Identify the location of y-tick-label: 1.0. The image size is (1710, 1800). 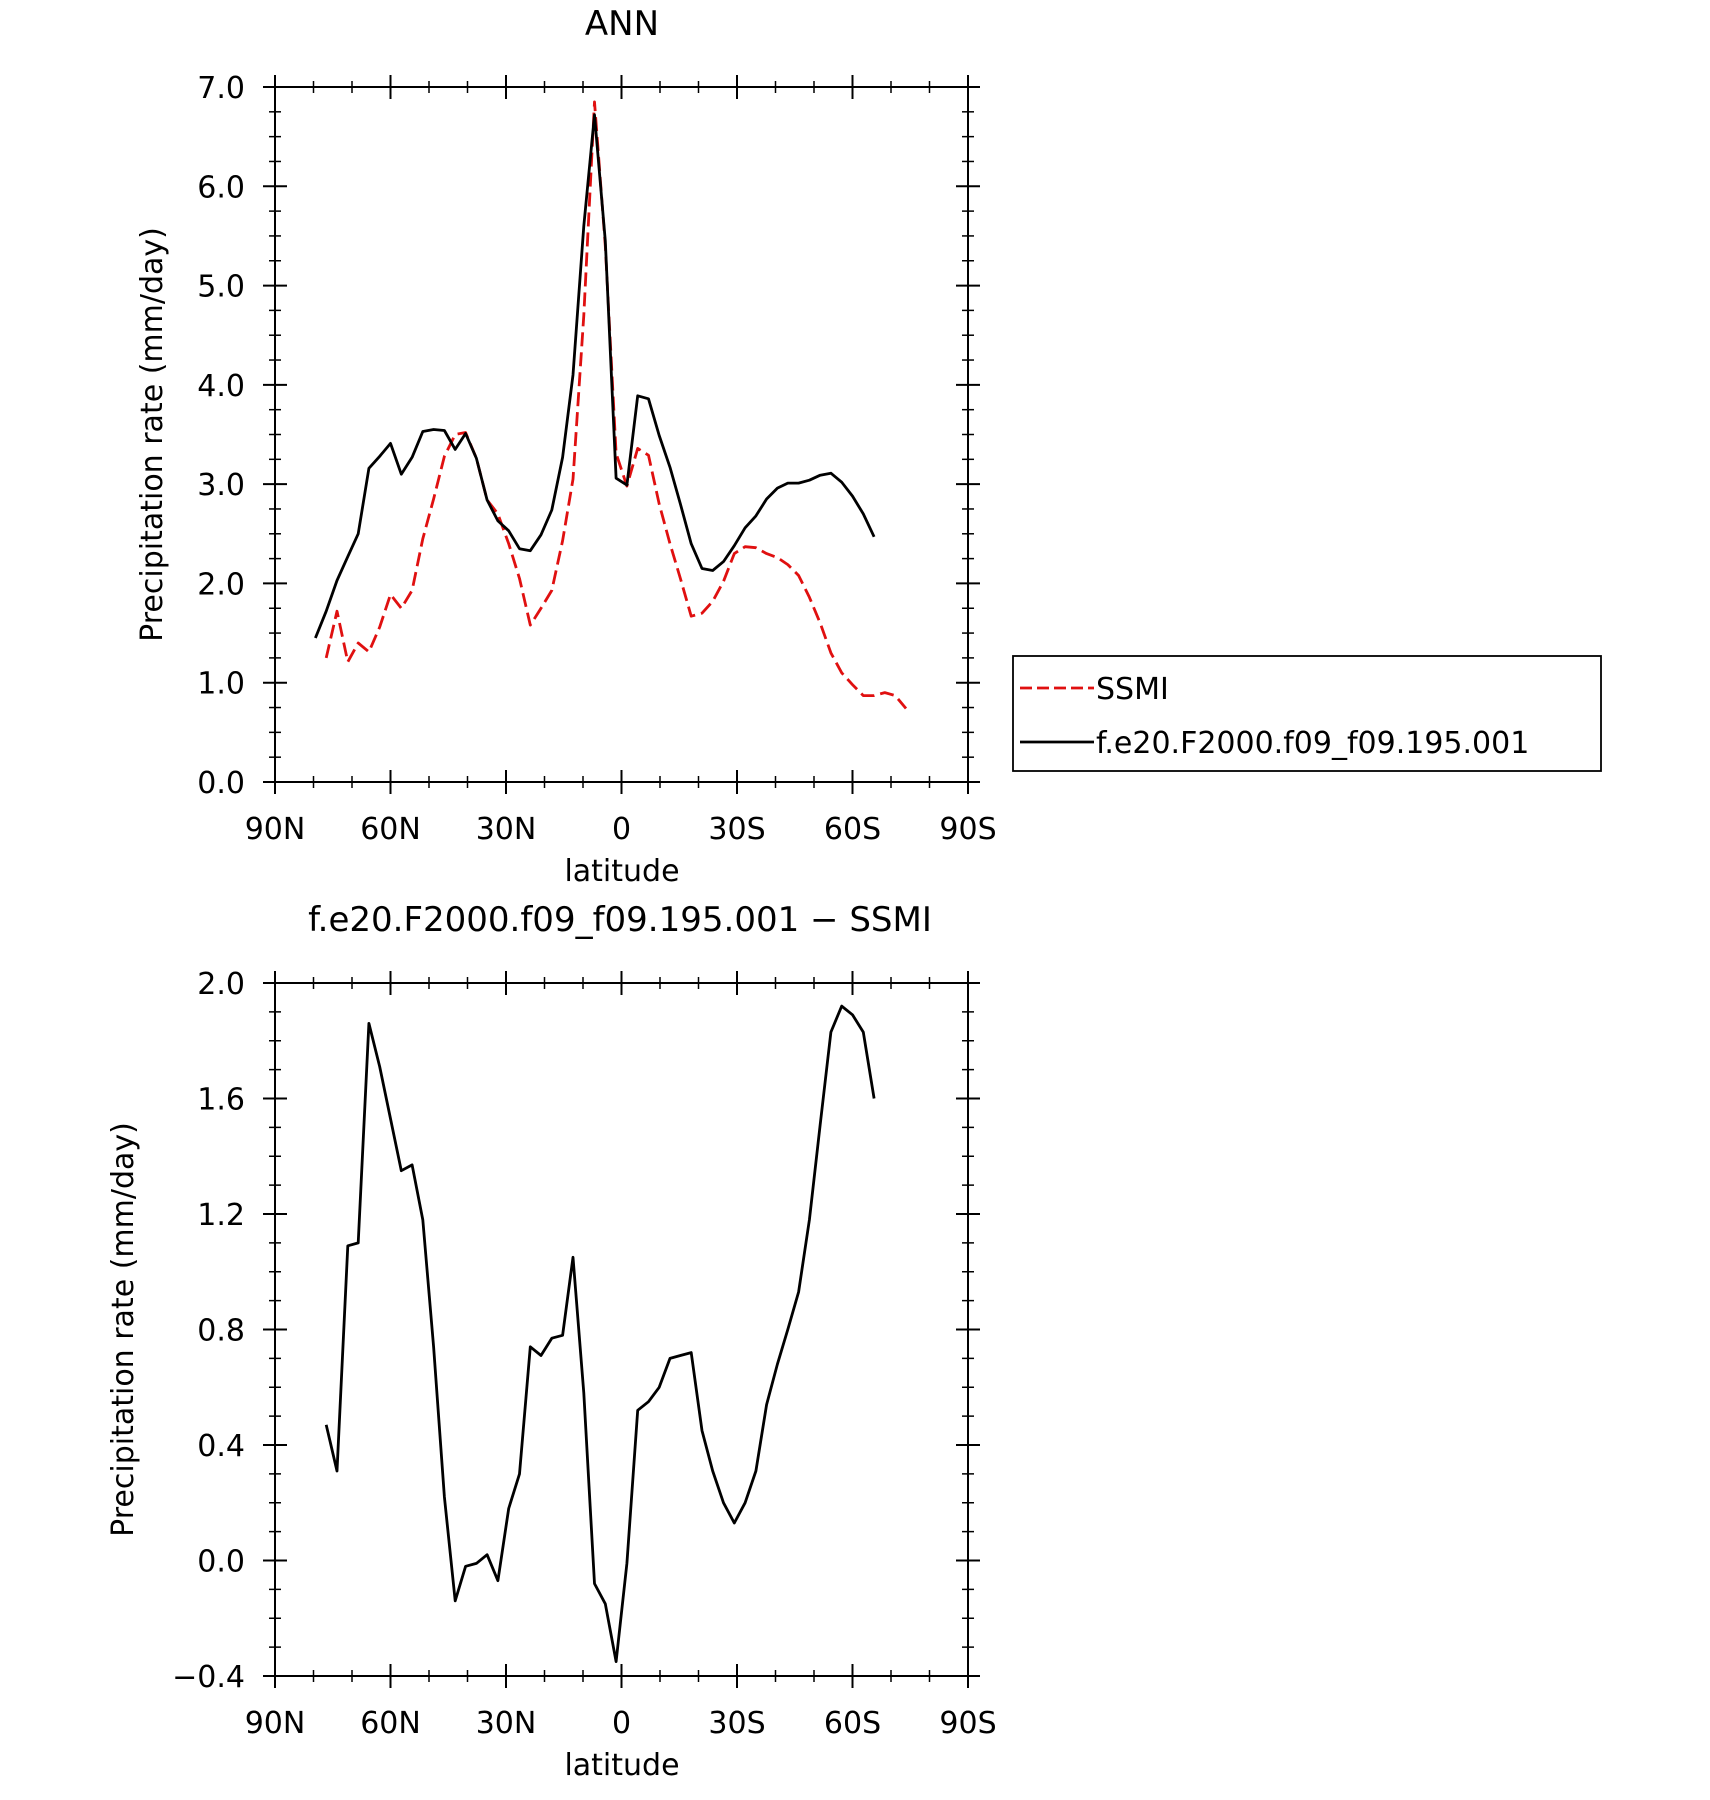
(221, 684).